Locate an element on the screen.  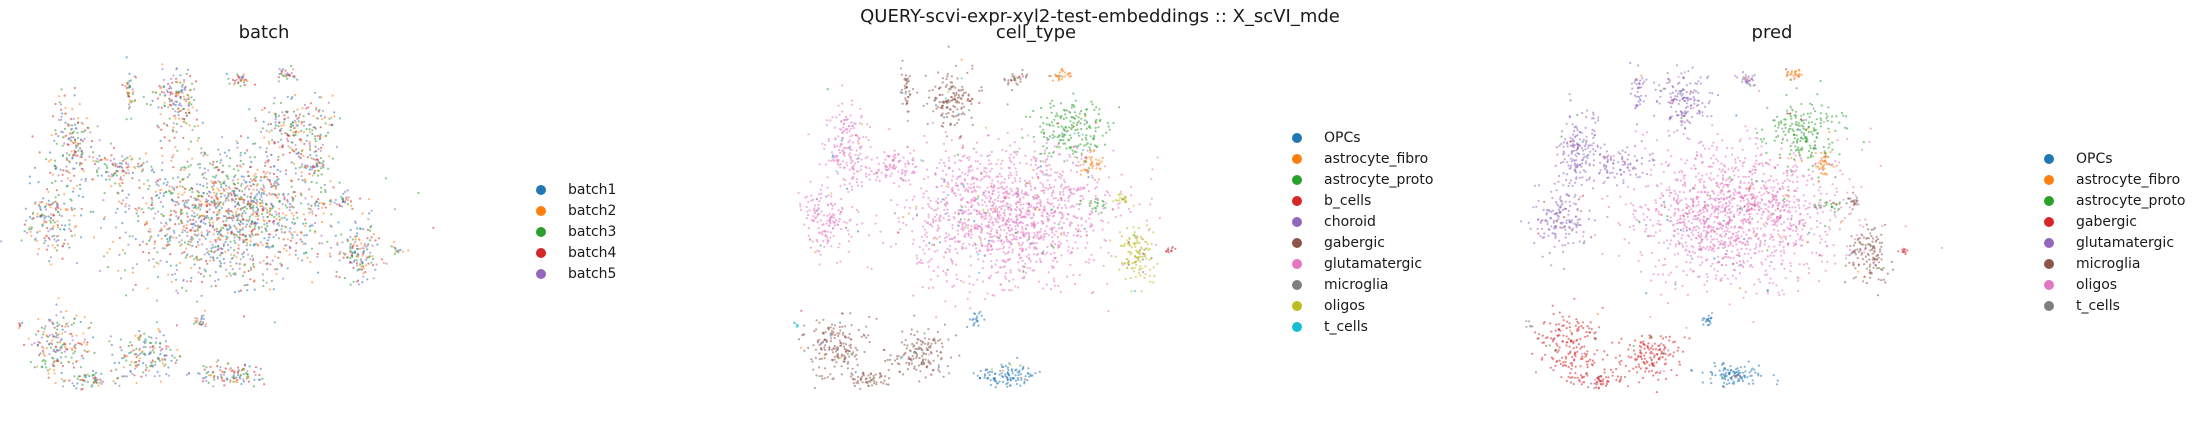
legend-item: b_cells is located at coordinates (1362, 200).